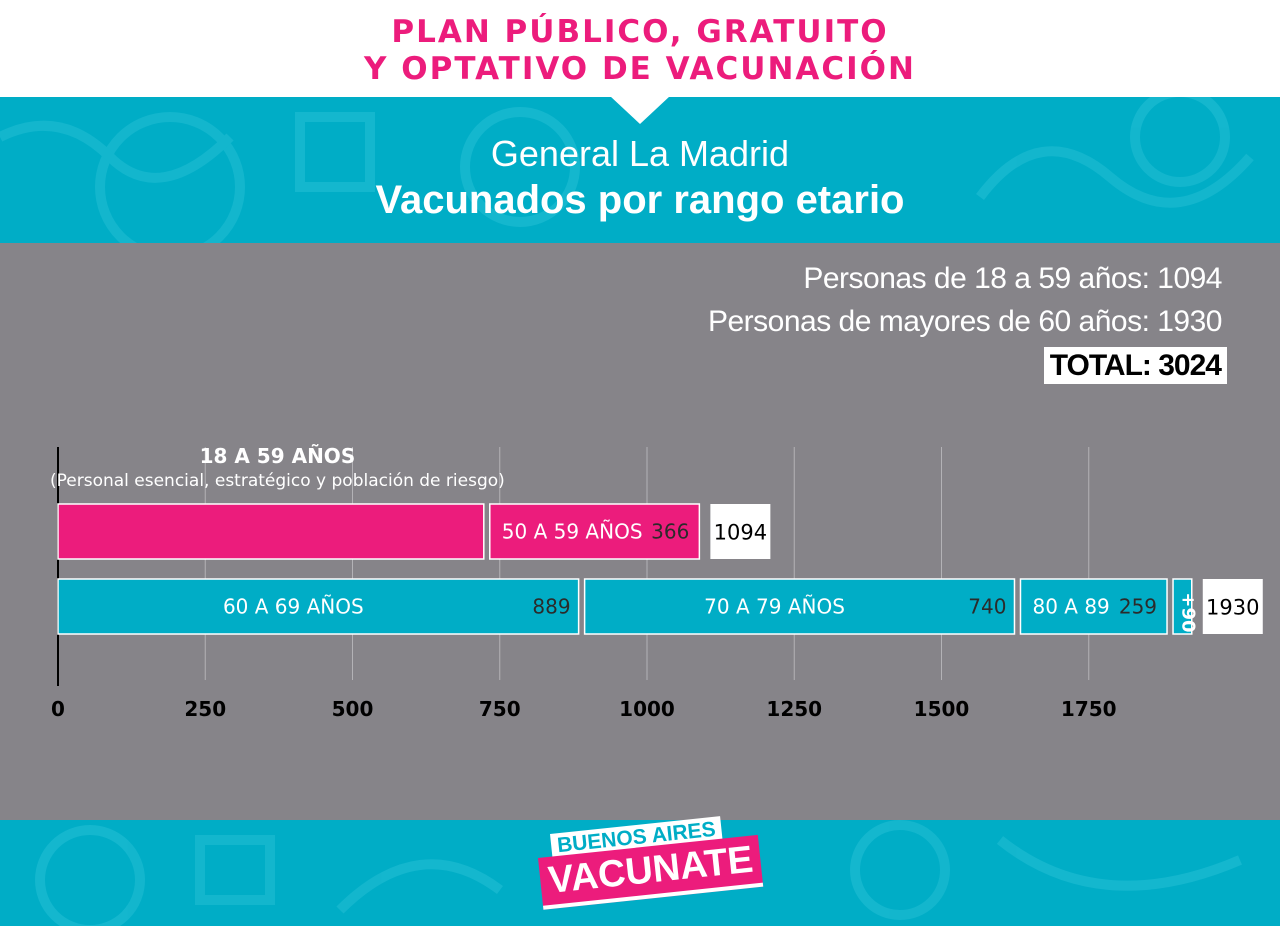 The height and width of the screenshot is (926, 1280). I want to click on bar-value-label: 740, so click(987, 607).